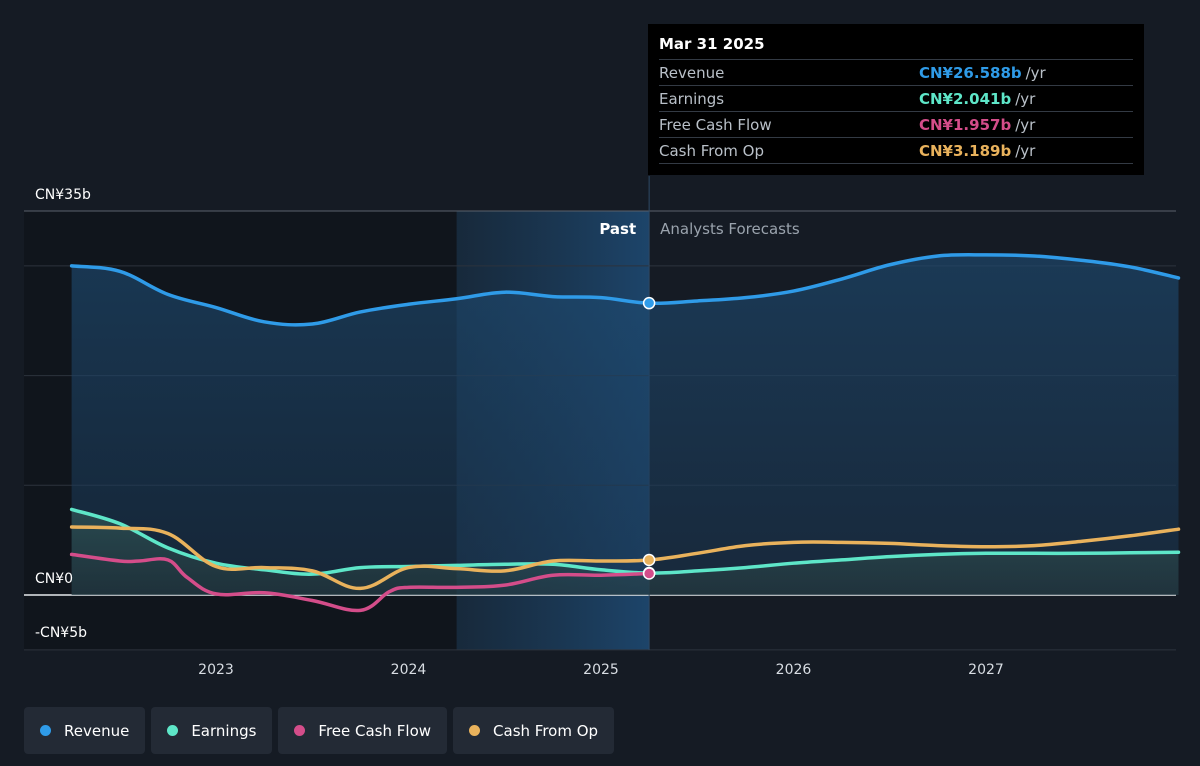  I want to click on line-earnings, so click(625, 541).